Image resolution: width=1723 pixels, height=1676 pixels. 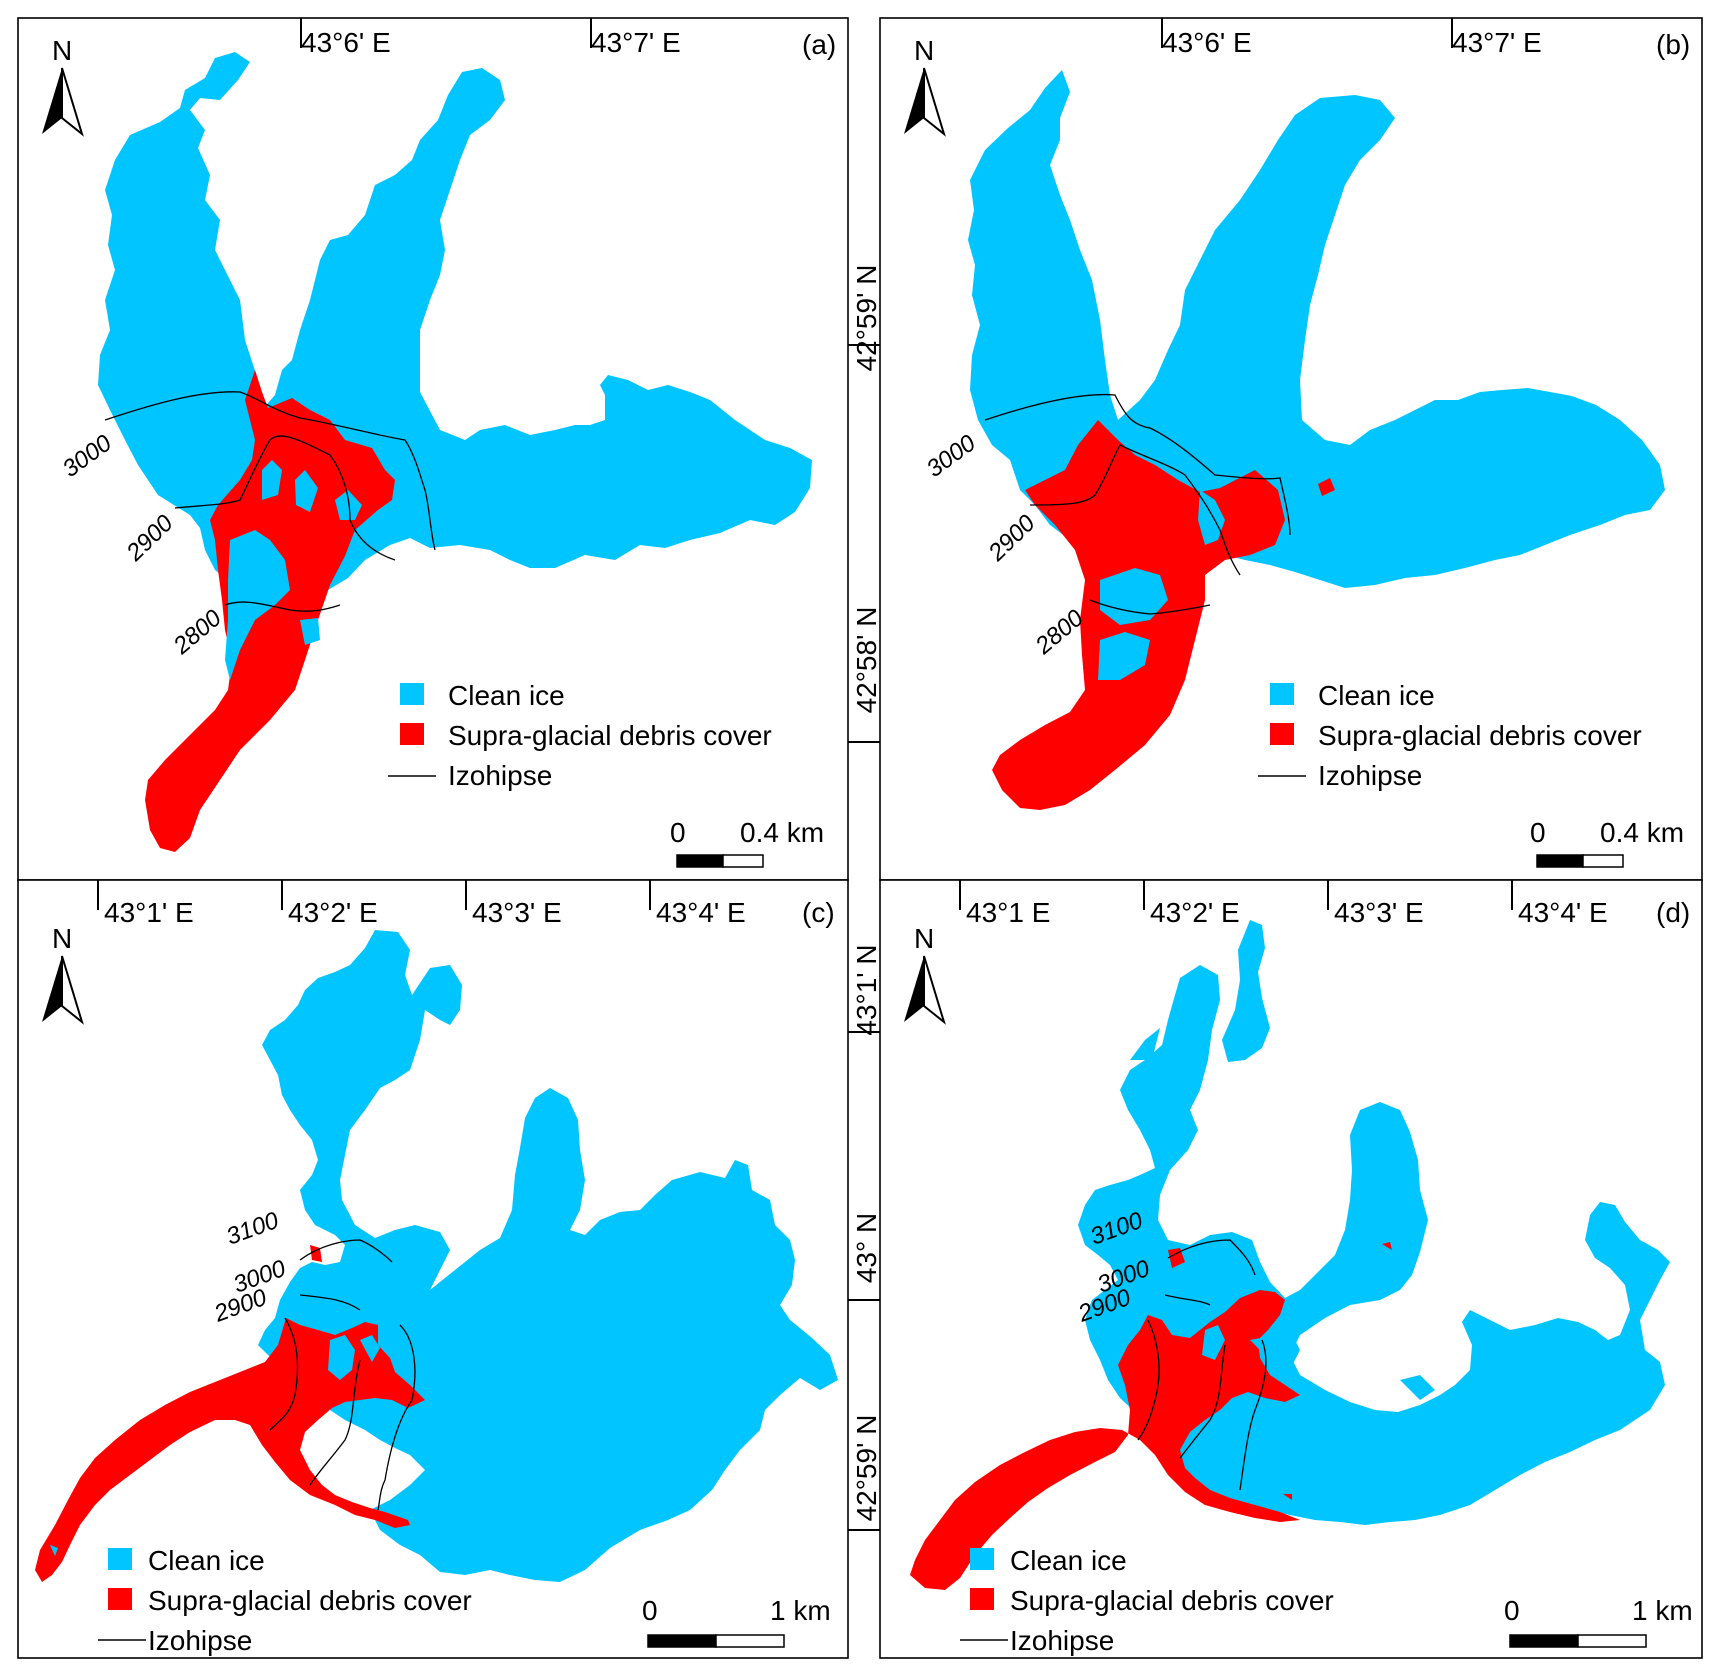 I want to click on scale-bar-b: 0 0.4 km, so click(x=1607, y=842).